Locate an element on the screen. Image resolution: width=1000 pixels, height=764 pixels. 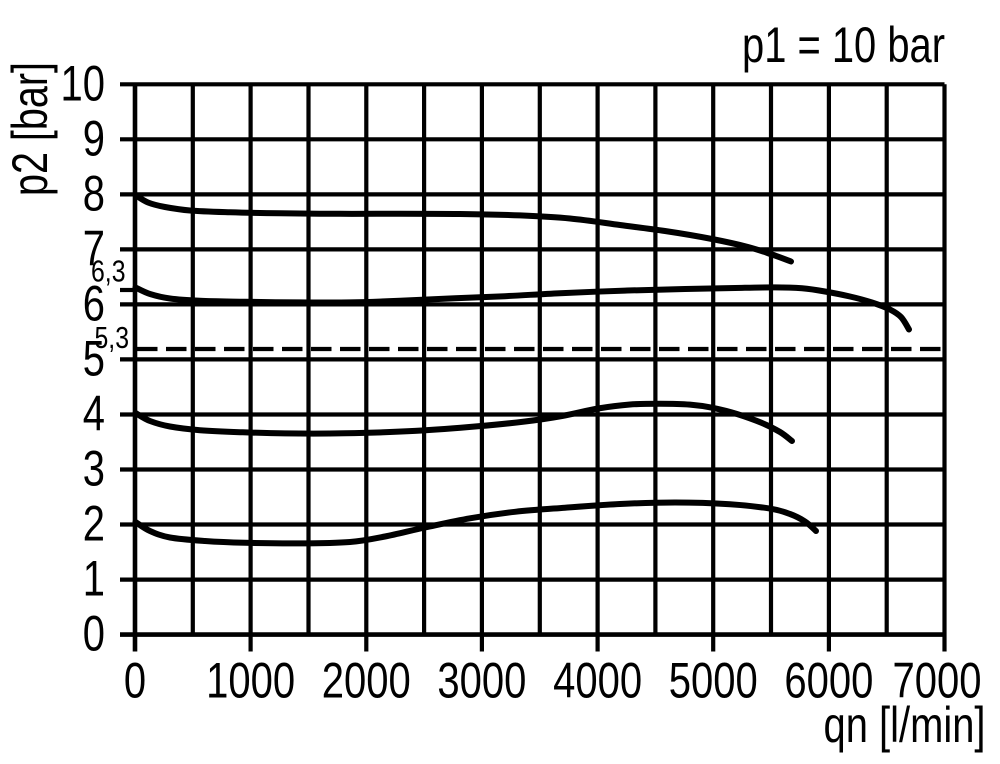
svg-text: 1 is located at coordinates (94, 579).